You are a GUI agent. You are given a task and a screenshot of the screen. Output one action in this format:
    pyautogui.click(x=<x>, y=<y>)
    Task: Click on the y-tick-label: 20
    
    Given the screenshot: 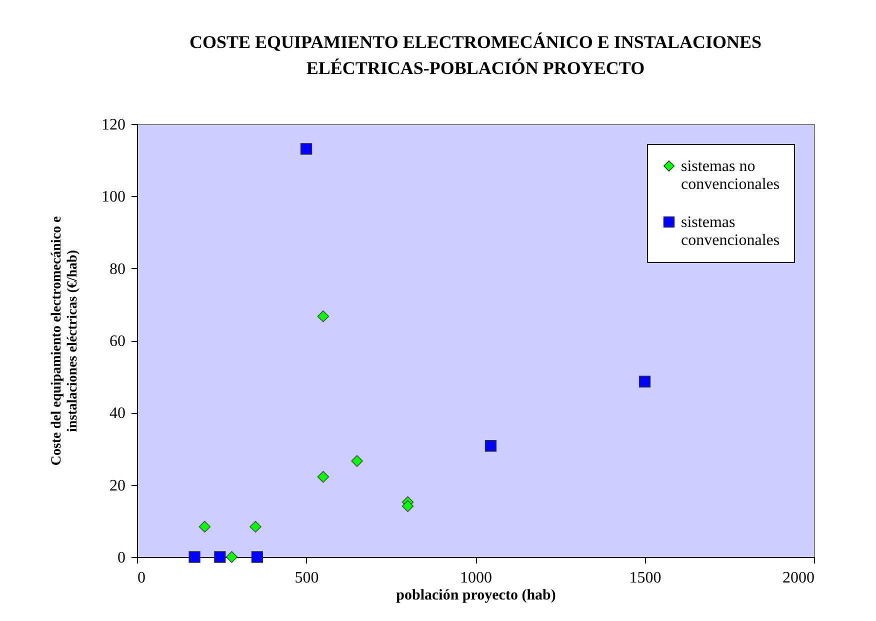 What is the action you would take?
    pyautogui.click(x=118, y=485)
    